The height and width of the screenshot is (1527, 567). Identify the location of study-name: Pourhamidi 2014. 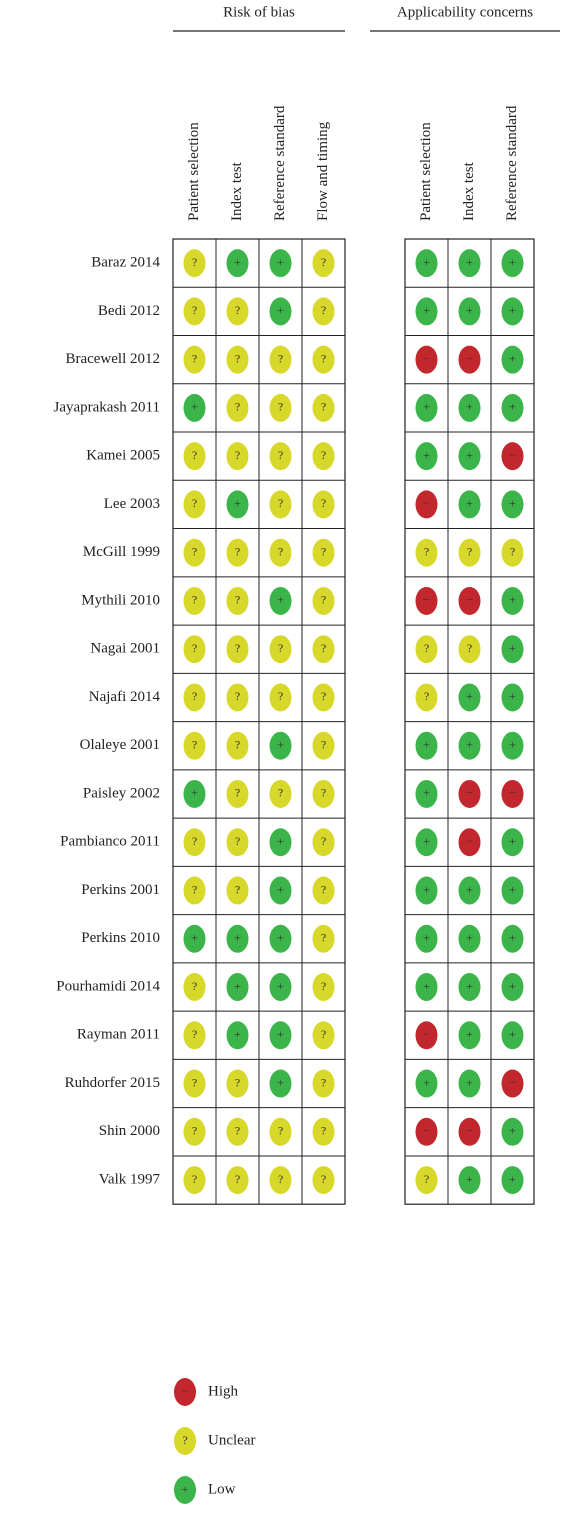
(108, 986).